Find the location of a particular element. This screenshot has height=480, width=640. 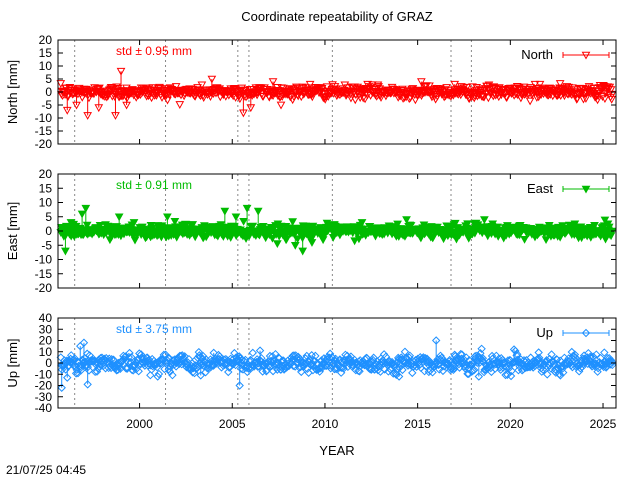

north-series is located at coordinates (336, 93).